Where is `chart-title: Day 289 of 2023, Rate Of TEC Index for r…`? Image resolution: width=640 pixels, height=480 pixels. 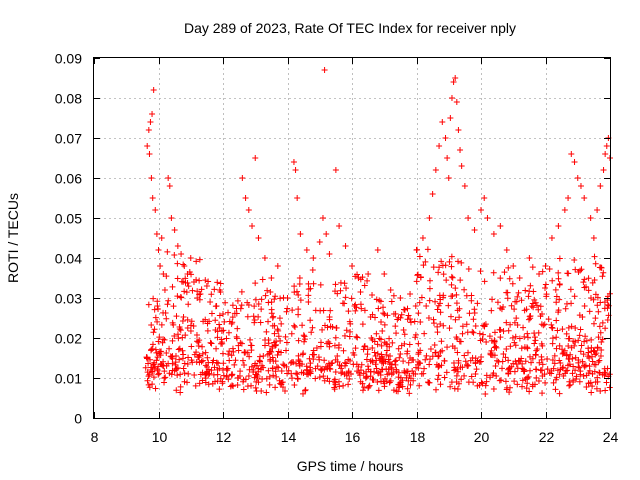 chart-title: Day 289 of 2023, Rate Of TEC Index for r… is located at coordinates (350, 28).